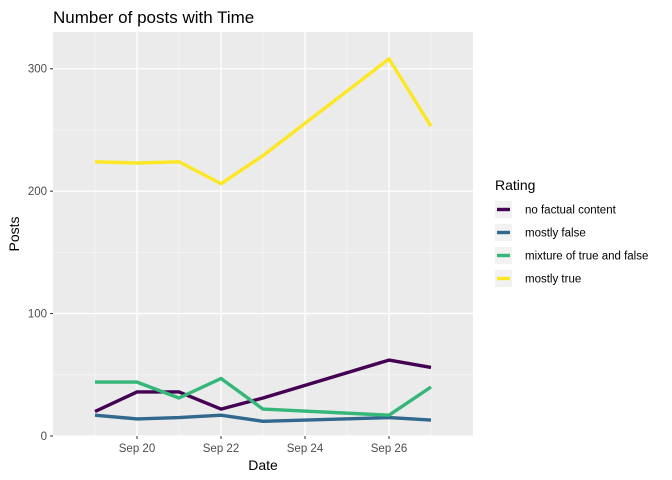 The width and height of the screenshot is (672, 480). I want to click on x-tick-label: Sep 22, so click(221, 449).